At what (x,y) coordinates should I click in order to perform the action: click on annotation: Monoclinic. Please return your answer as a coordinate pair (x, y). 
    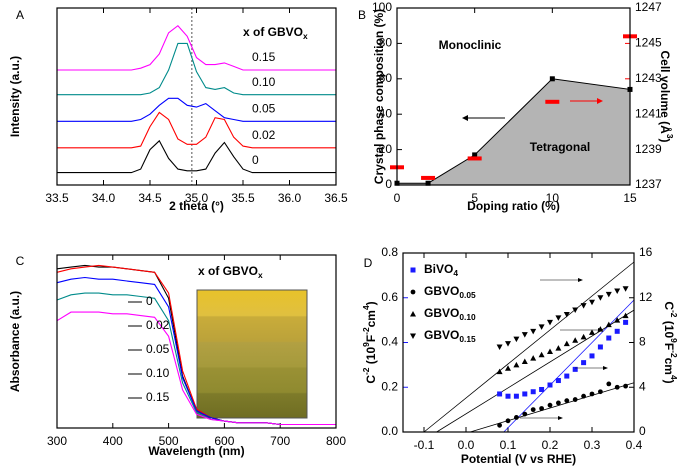
    Looking at the image, I should click on (470, 45).